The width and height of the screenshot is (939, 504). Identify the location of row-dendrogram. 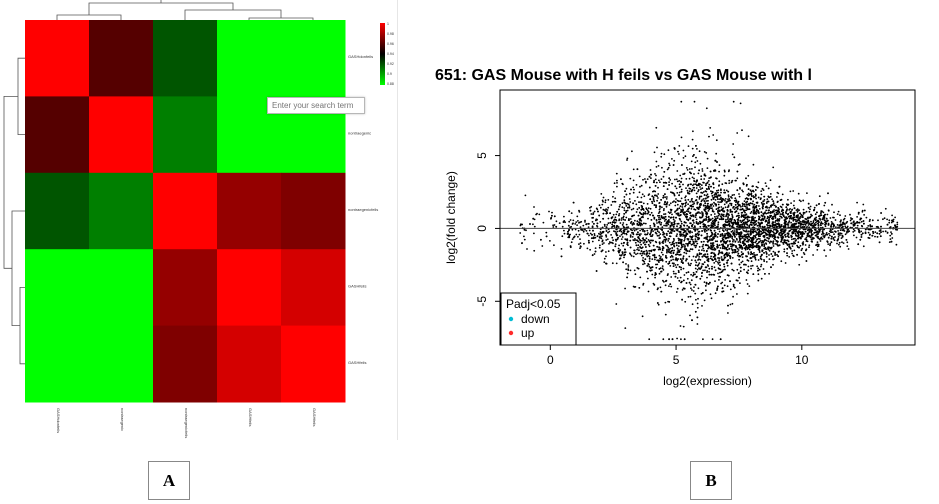
(14, 211).